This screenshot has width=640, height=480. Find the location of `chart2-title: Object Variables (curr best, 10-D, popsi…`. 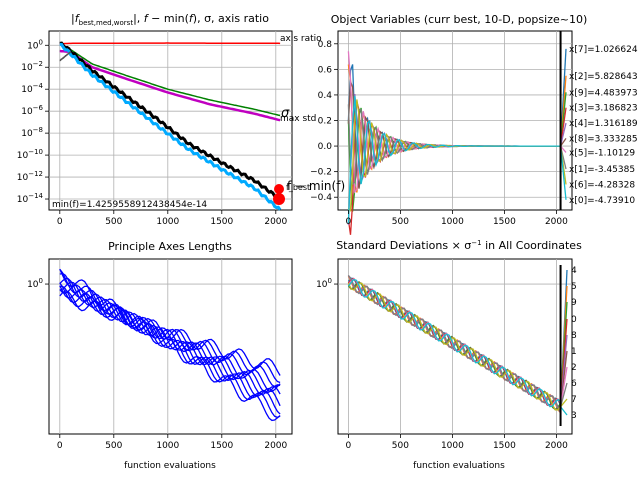

chart2-title: Object Variables (curr best, 10-D, popsi… is located at coordinates (459, 19).